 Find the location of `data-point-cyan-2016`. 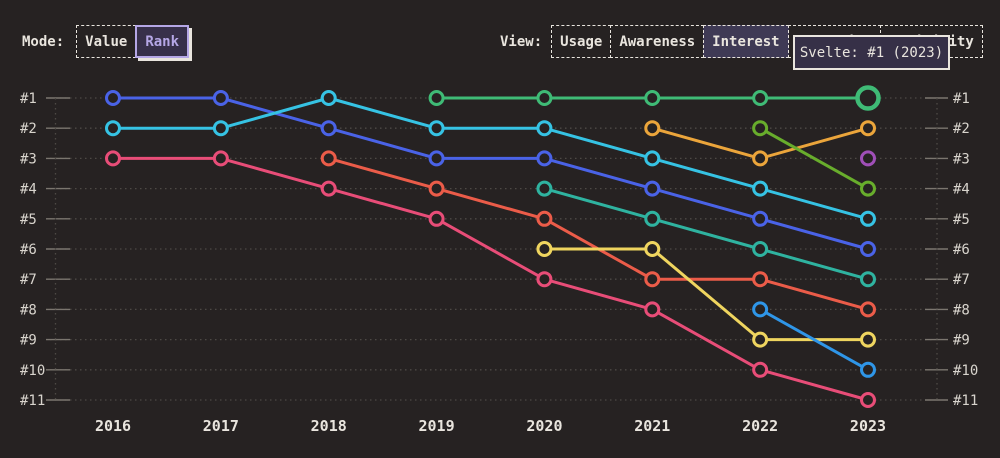

data-point-cyan-2016 is located at coordinates (113, 128).